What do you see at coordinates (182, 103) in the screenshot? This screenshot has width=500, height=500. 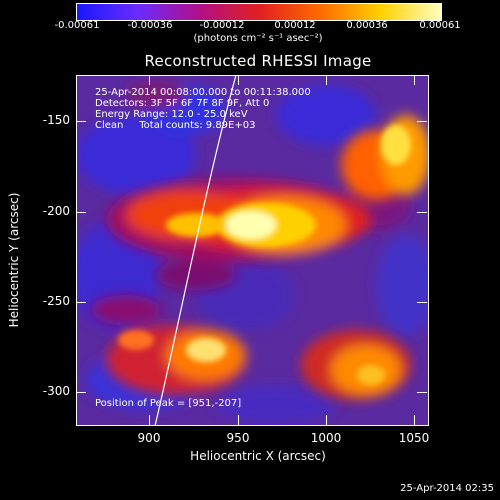 I see `info-detectors: Detectors: 3F 5F 6F 7F 8F 9F, Att 0` at bounding box center [182, 103].